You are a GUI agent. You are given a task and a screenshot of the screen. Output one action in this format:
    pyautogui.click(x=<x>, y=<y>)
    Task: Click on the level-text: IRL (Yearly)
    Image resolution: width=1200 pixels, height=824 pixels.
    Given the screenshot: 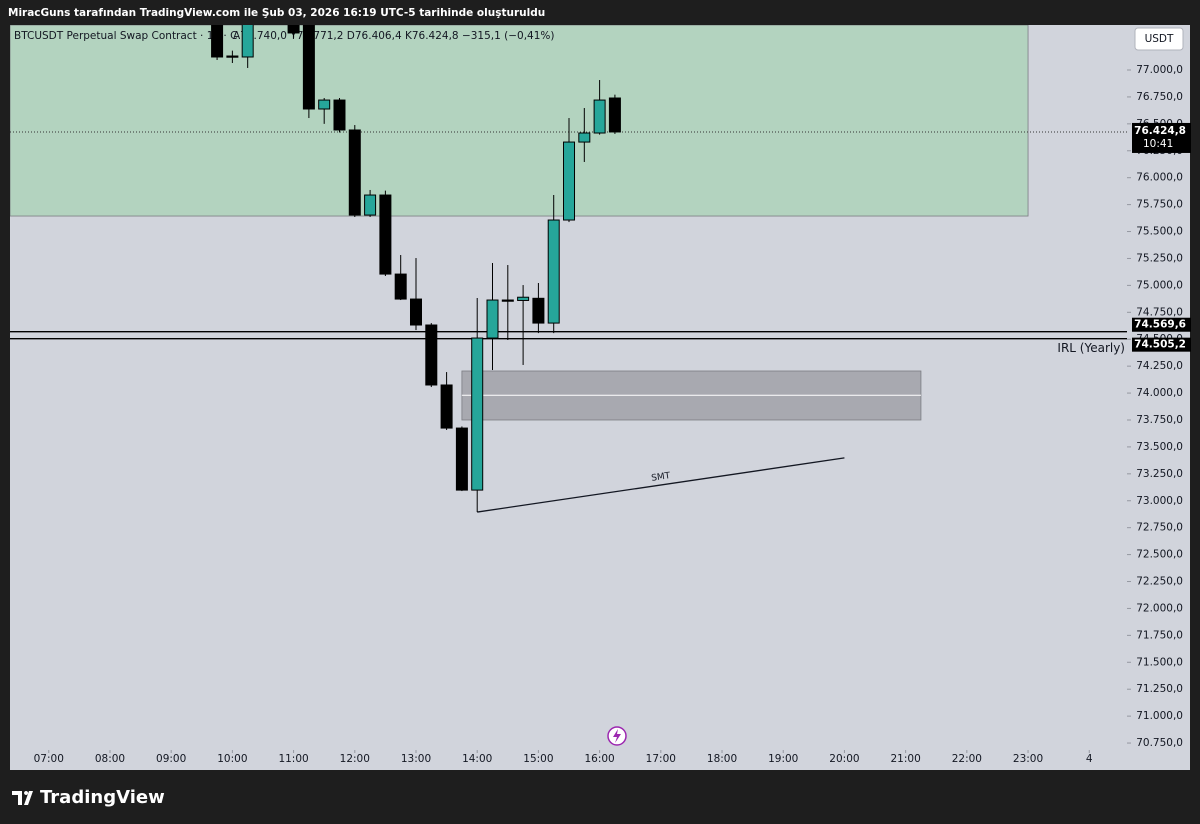 What is the action you would take?
    pyautogui.click(x=1091, y=348)
    